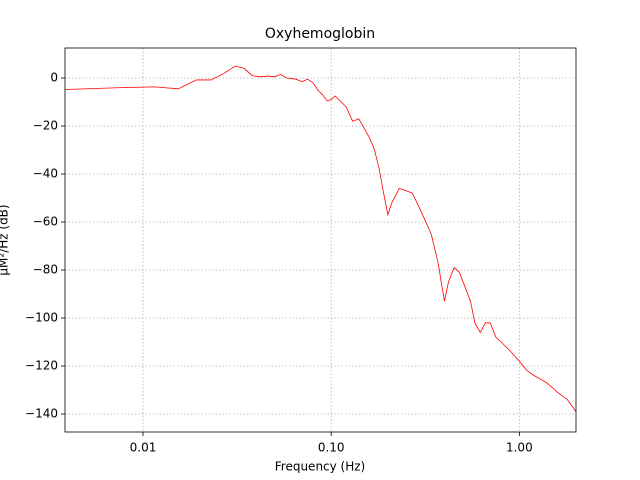 This screenshot has width=640, height=480. What do you see at coordinates (41, 414) in the screenshot?
I see `y-tick-label: −140` at bounding box center [41, 414].